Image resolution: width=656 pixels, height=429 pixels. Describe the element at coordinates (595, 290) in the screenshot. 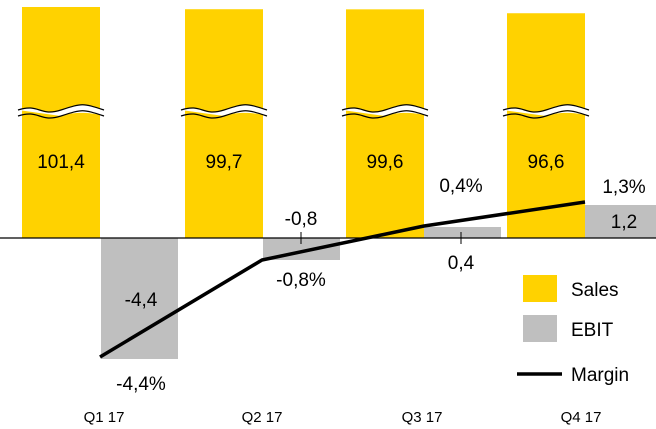

I see `legend-sales-label: Sales` at that location.